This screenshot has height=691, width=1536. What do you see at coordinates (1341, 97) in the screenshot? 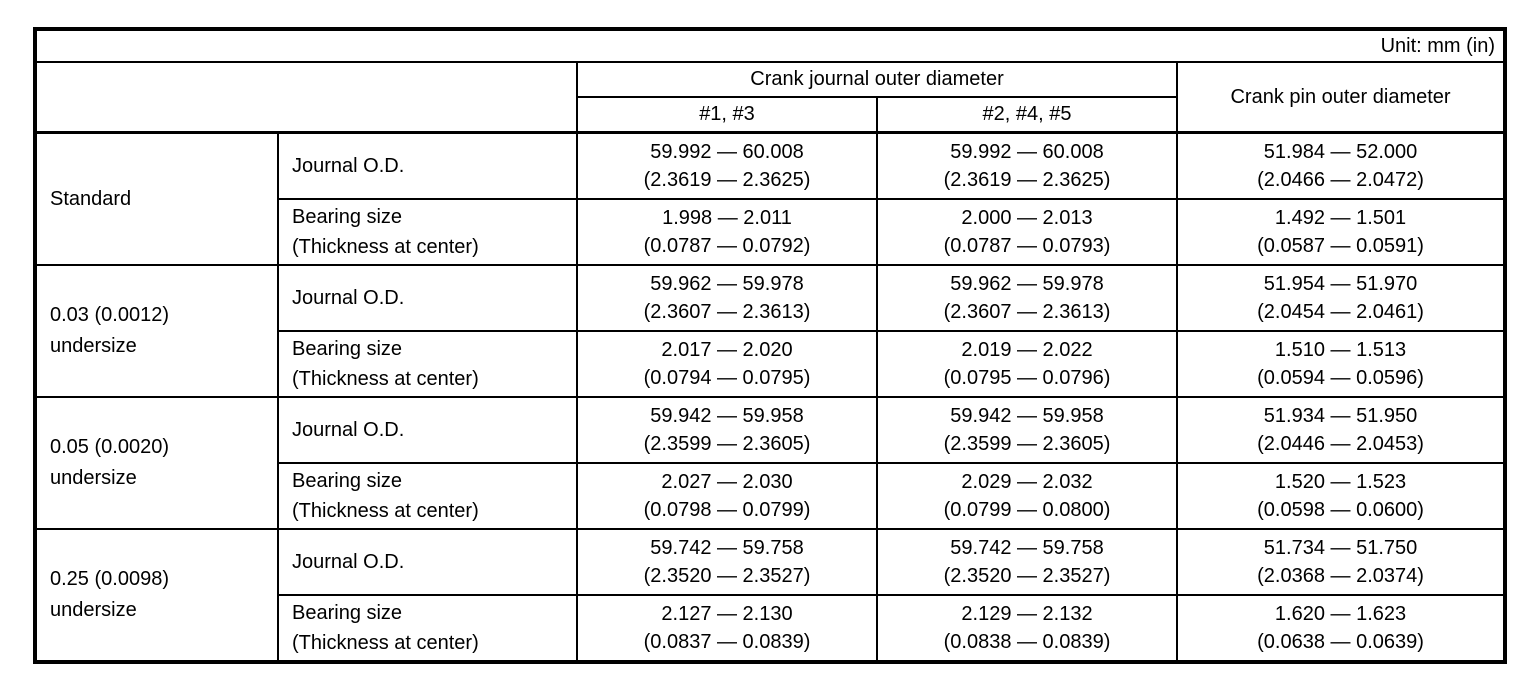
I see `pin-od-header: Crank pin outer diameter` at bounding box center [1341, 97].